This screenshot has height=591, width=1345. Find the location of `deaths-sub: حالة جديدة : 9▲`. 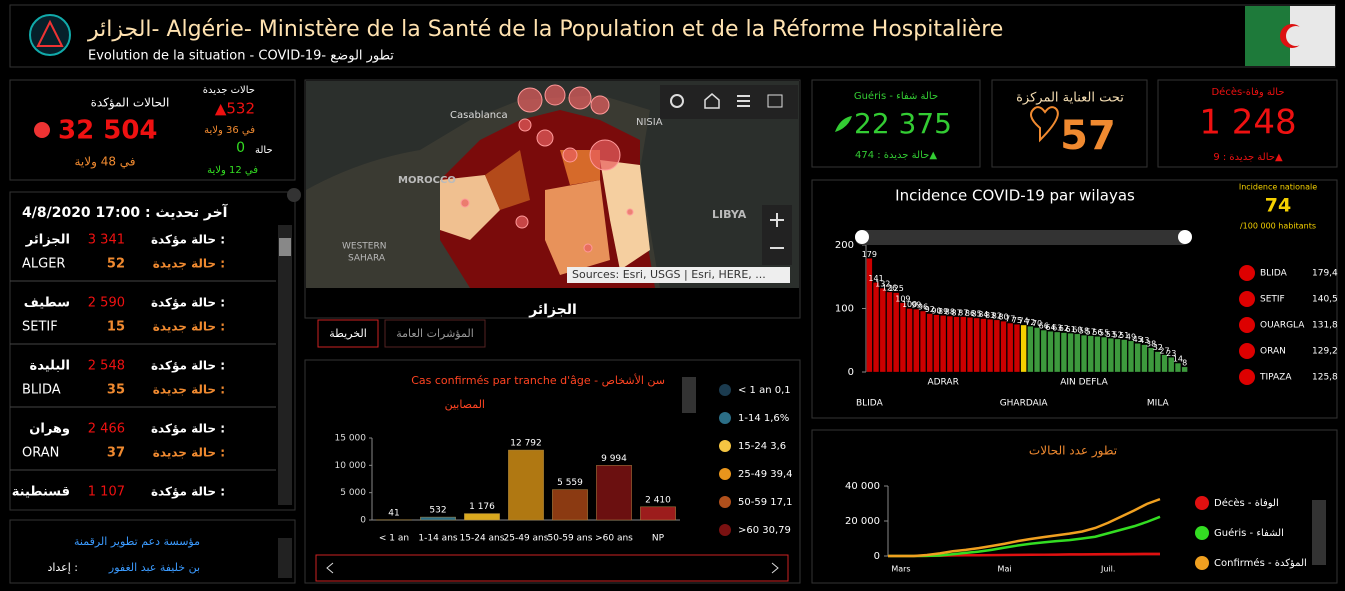

deaths-sub: حالة جديدة : 9▲ is located at coordinates (1248, 157).